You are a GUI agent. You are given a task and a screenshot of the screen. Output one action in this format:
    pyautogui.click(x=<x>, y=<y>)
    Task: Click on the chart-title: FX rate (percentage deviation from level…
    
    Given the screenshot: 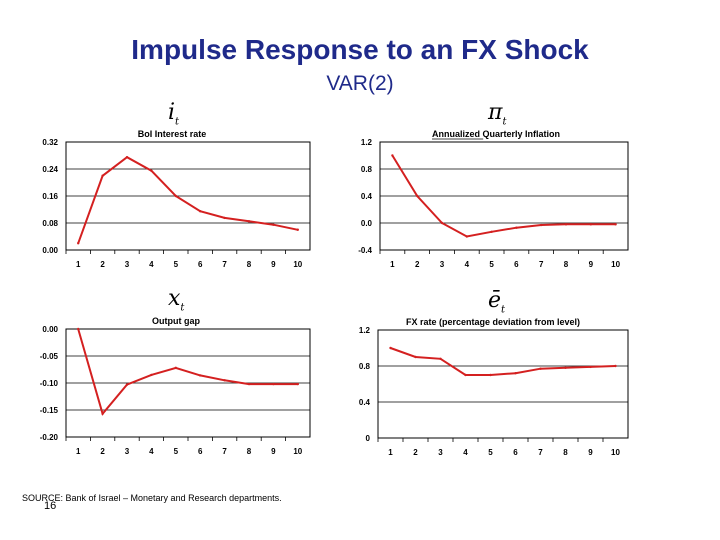 What is the action you would take?
    pyautogui.click(x=493, y=322)
    